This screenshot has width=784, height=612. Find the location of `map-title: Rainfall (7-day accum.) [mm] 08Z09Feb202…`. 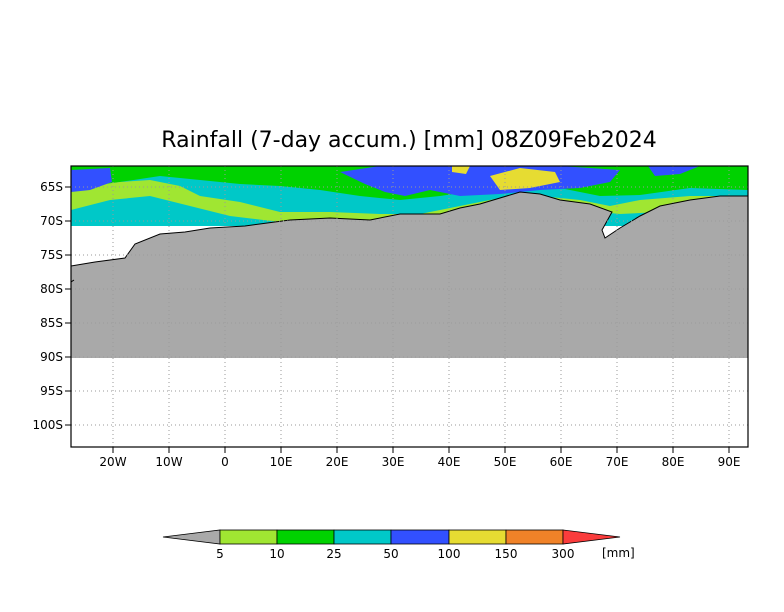

map-title: Rainfall (7-day accum.) [mm] 08Z09Feb202… is located at coordinates (409, 140).